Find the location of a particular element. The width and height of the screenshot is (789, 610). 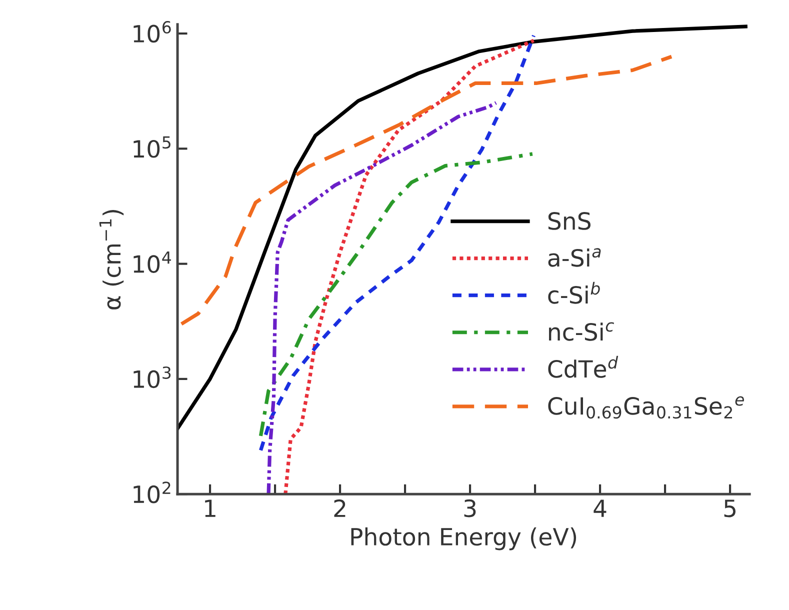

legend-label: a-Si$^{a}$ is located at coordinates (574, 257).